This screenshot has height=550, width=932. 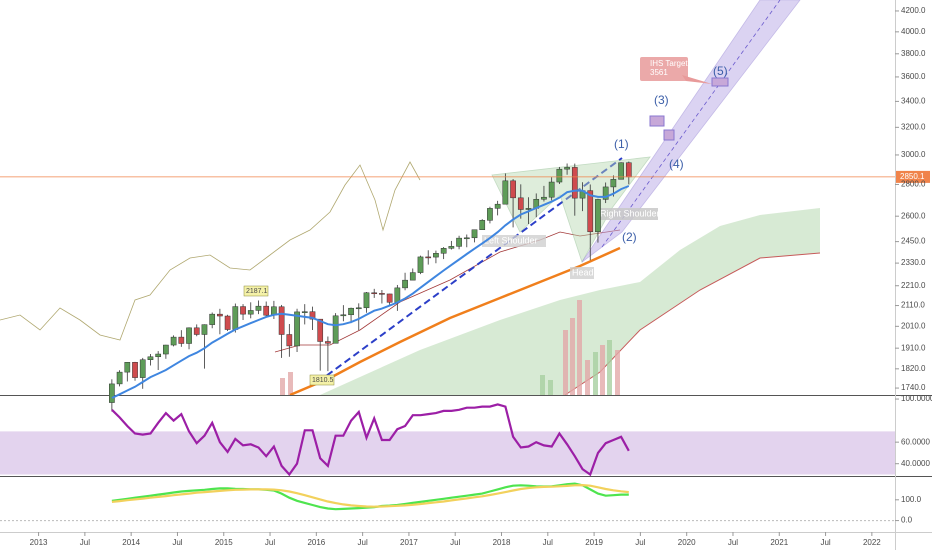 What do you see at coordinates (779, 542) in the screenshot?
I see `x-tick-label: 2021` at bounding box center [779, 542].